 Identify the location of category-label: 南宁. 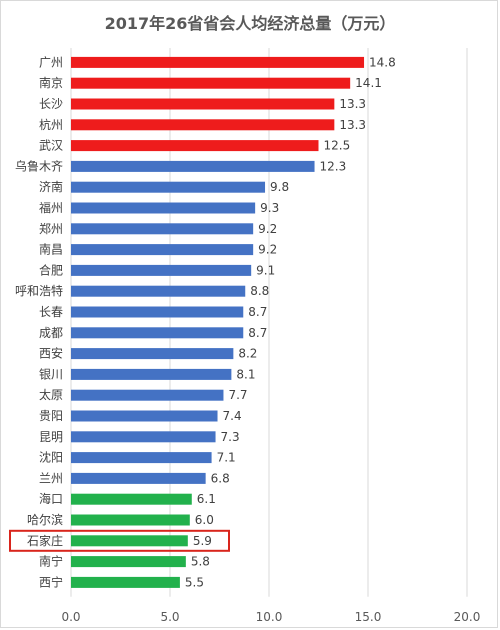
(51, 561).